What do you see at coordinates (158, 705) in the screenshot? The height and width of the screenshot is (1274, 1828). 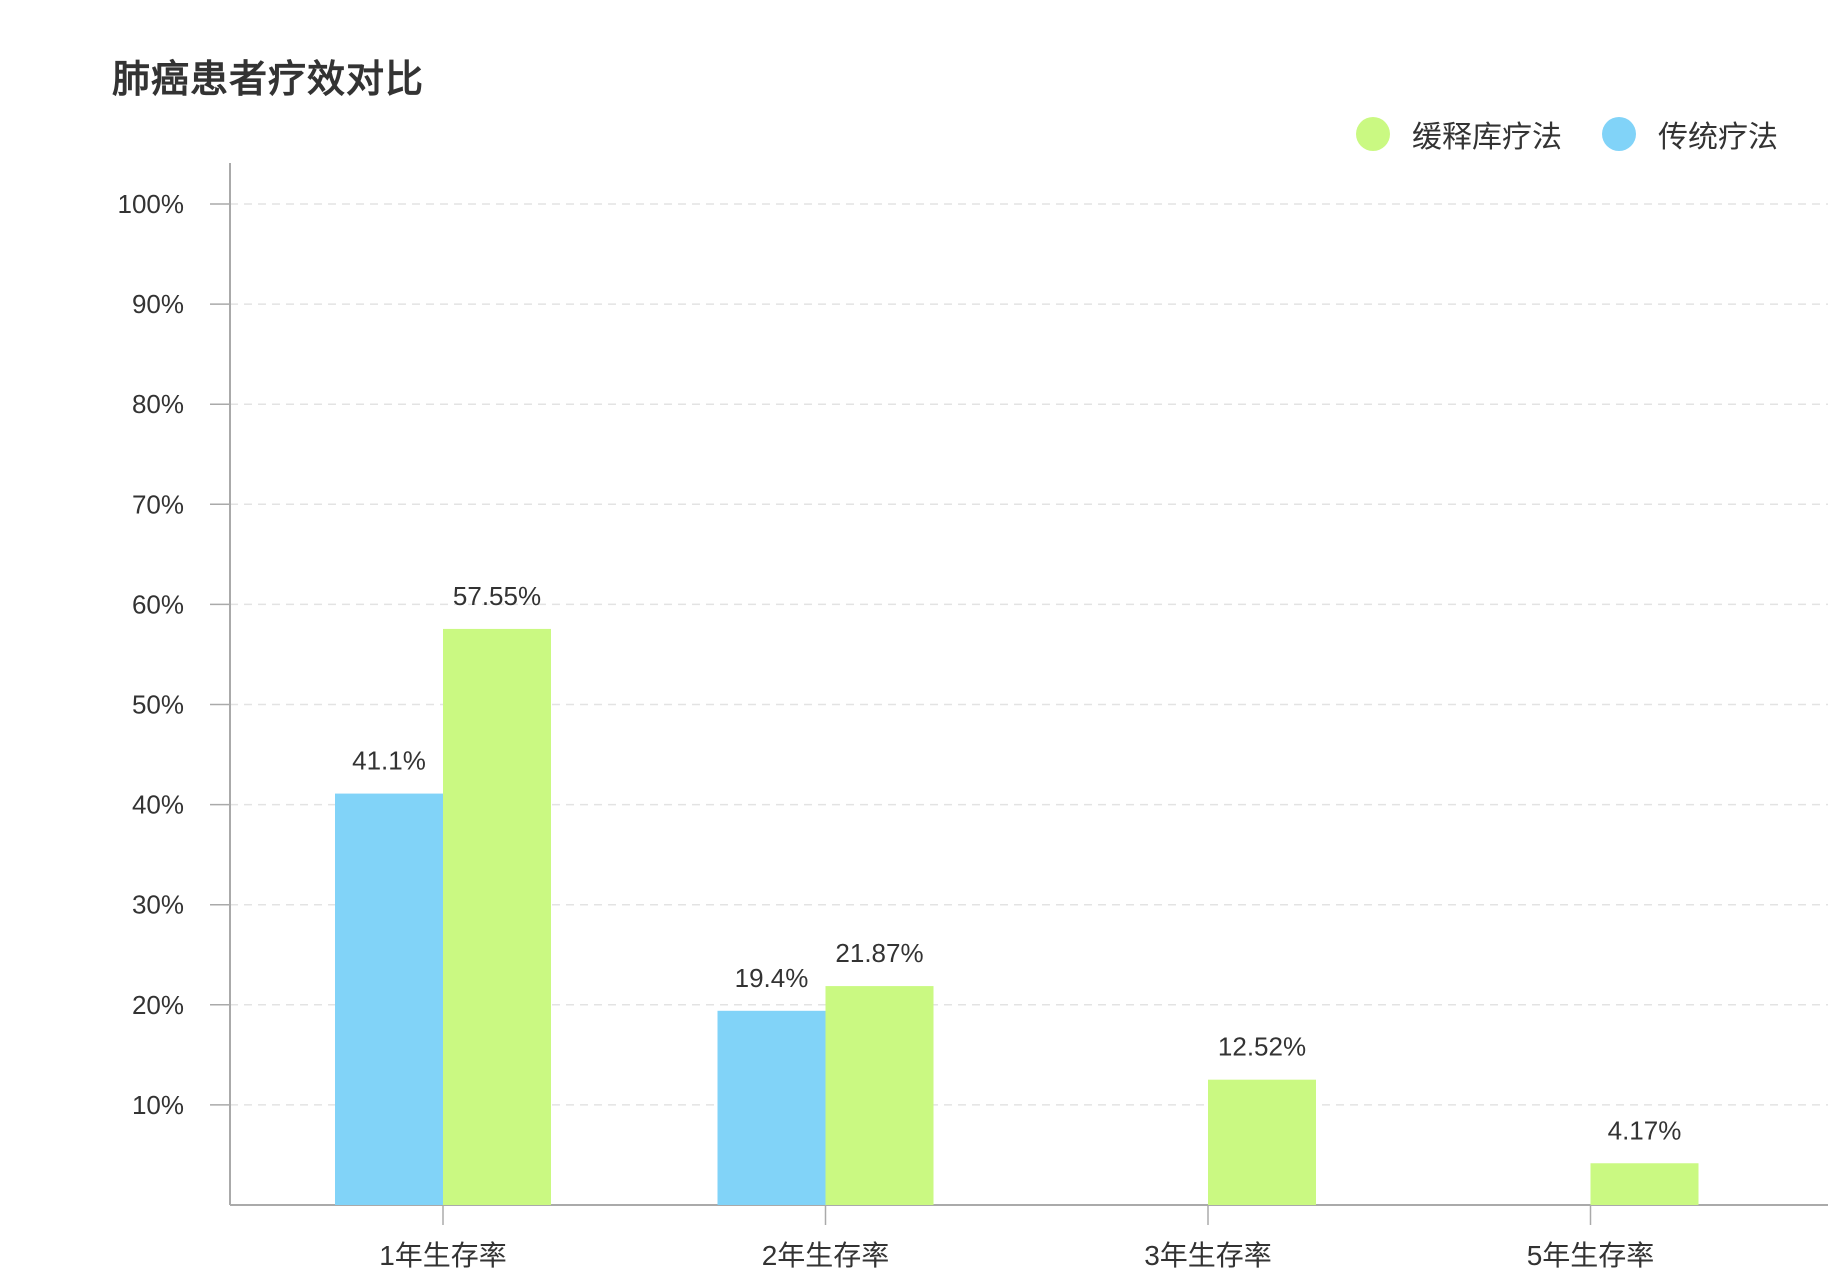 I see `y-tick-label: 50%` at bounding box center [158, 705].